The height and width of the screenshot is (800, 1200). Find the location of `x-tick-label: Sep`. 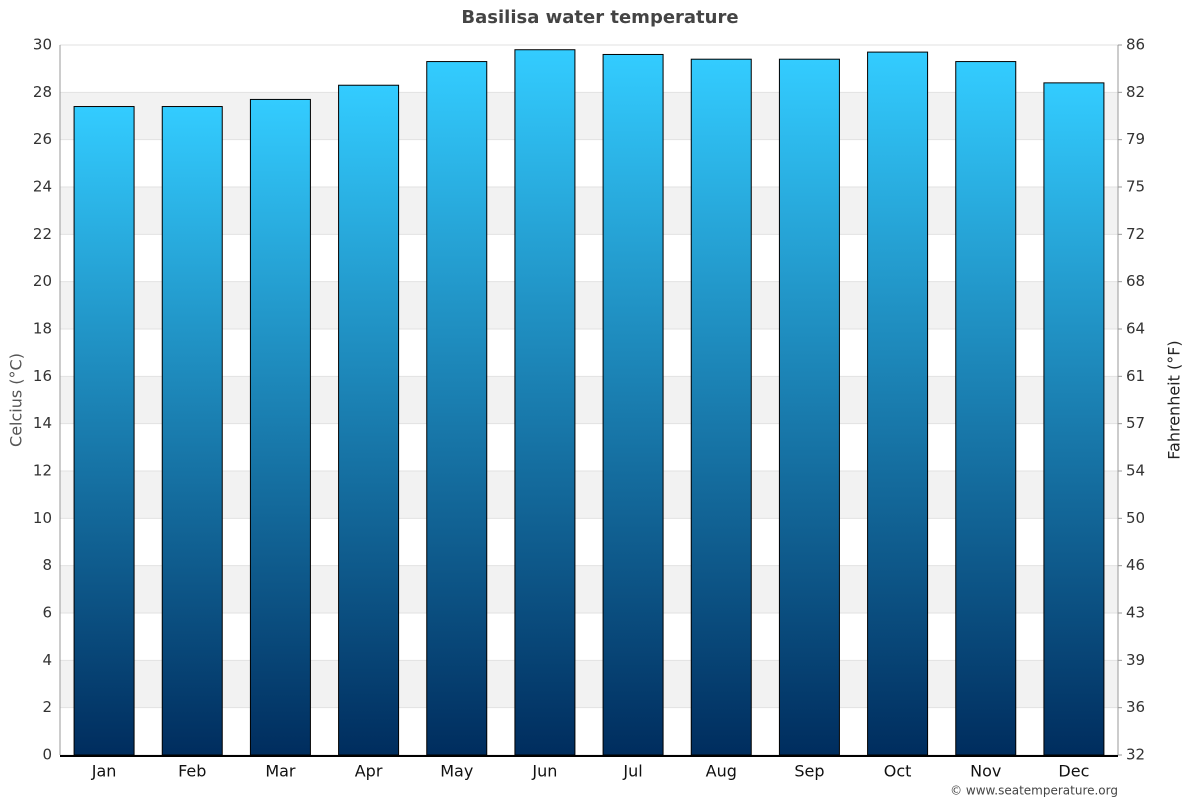

x-tick-label: Sep is located at coordinates (809, 771).